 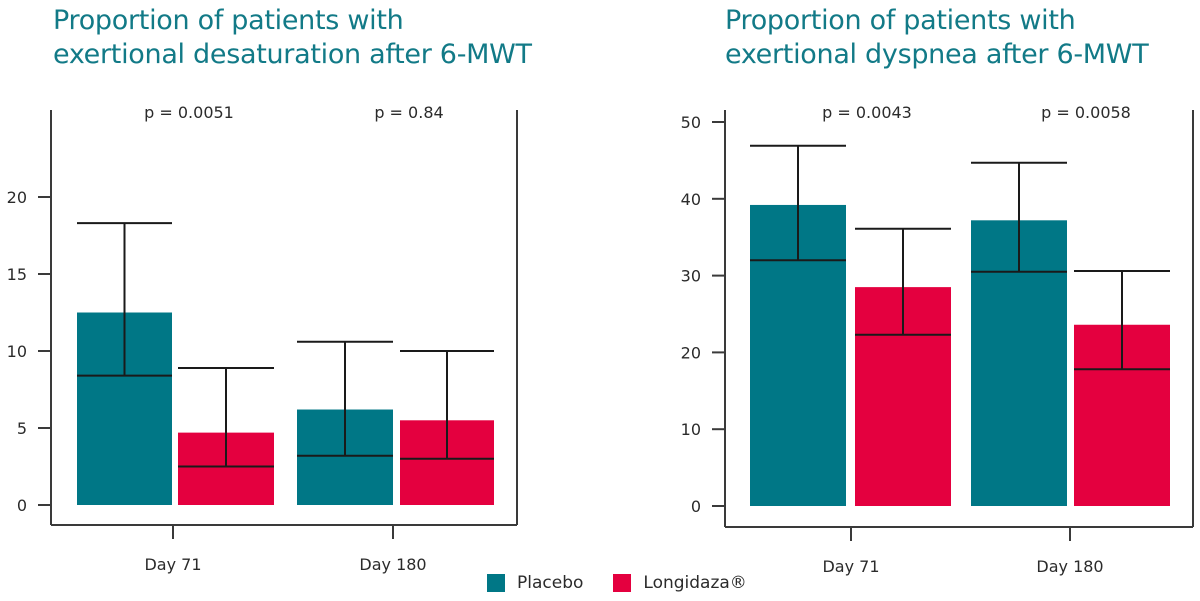 I want to click on legend-item-longidaza: Longidaza®, so click(x=680, y=583).